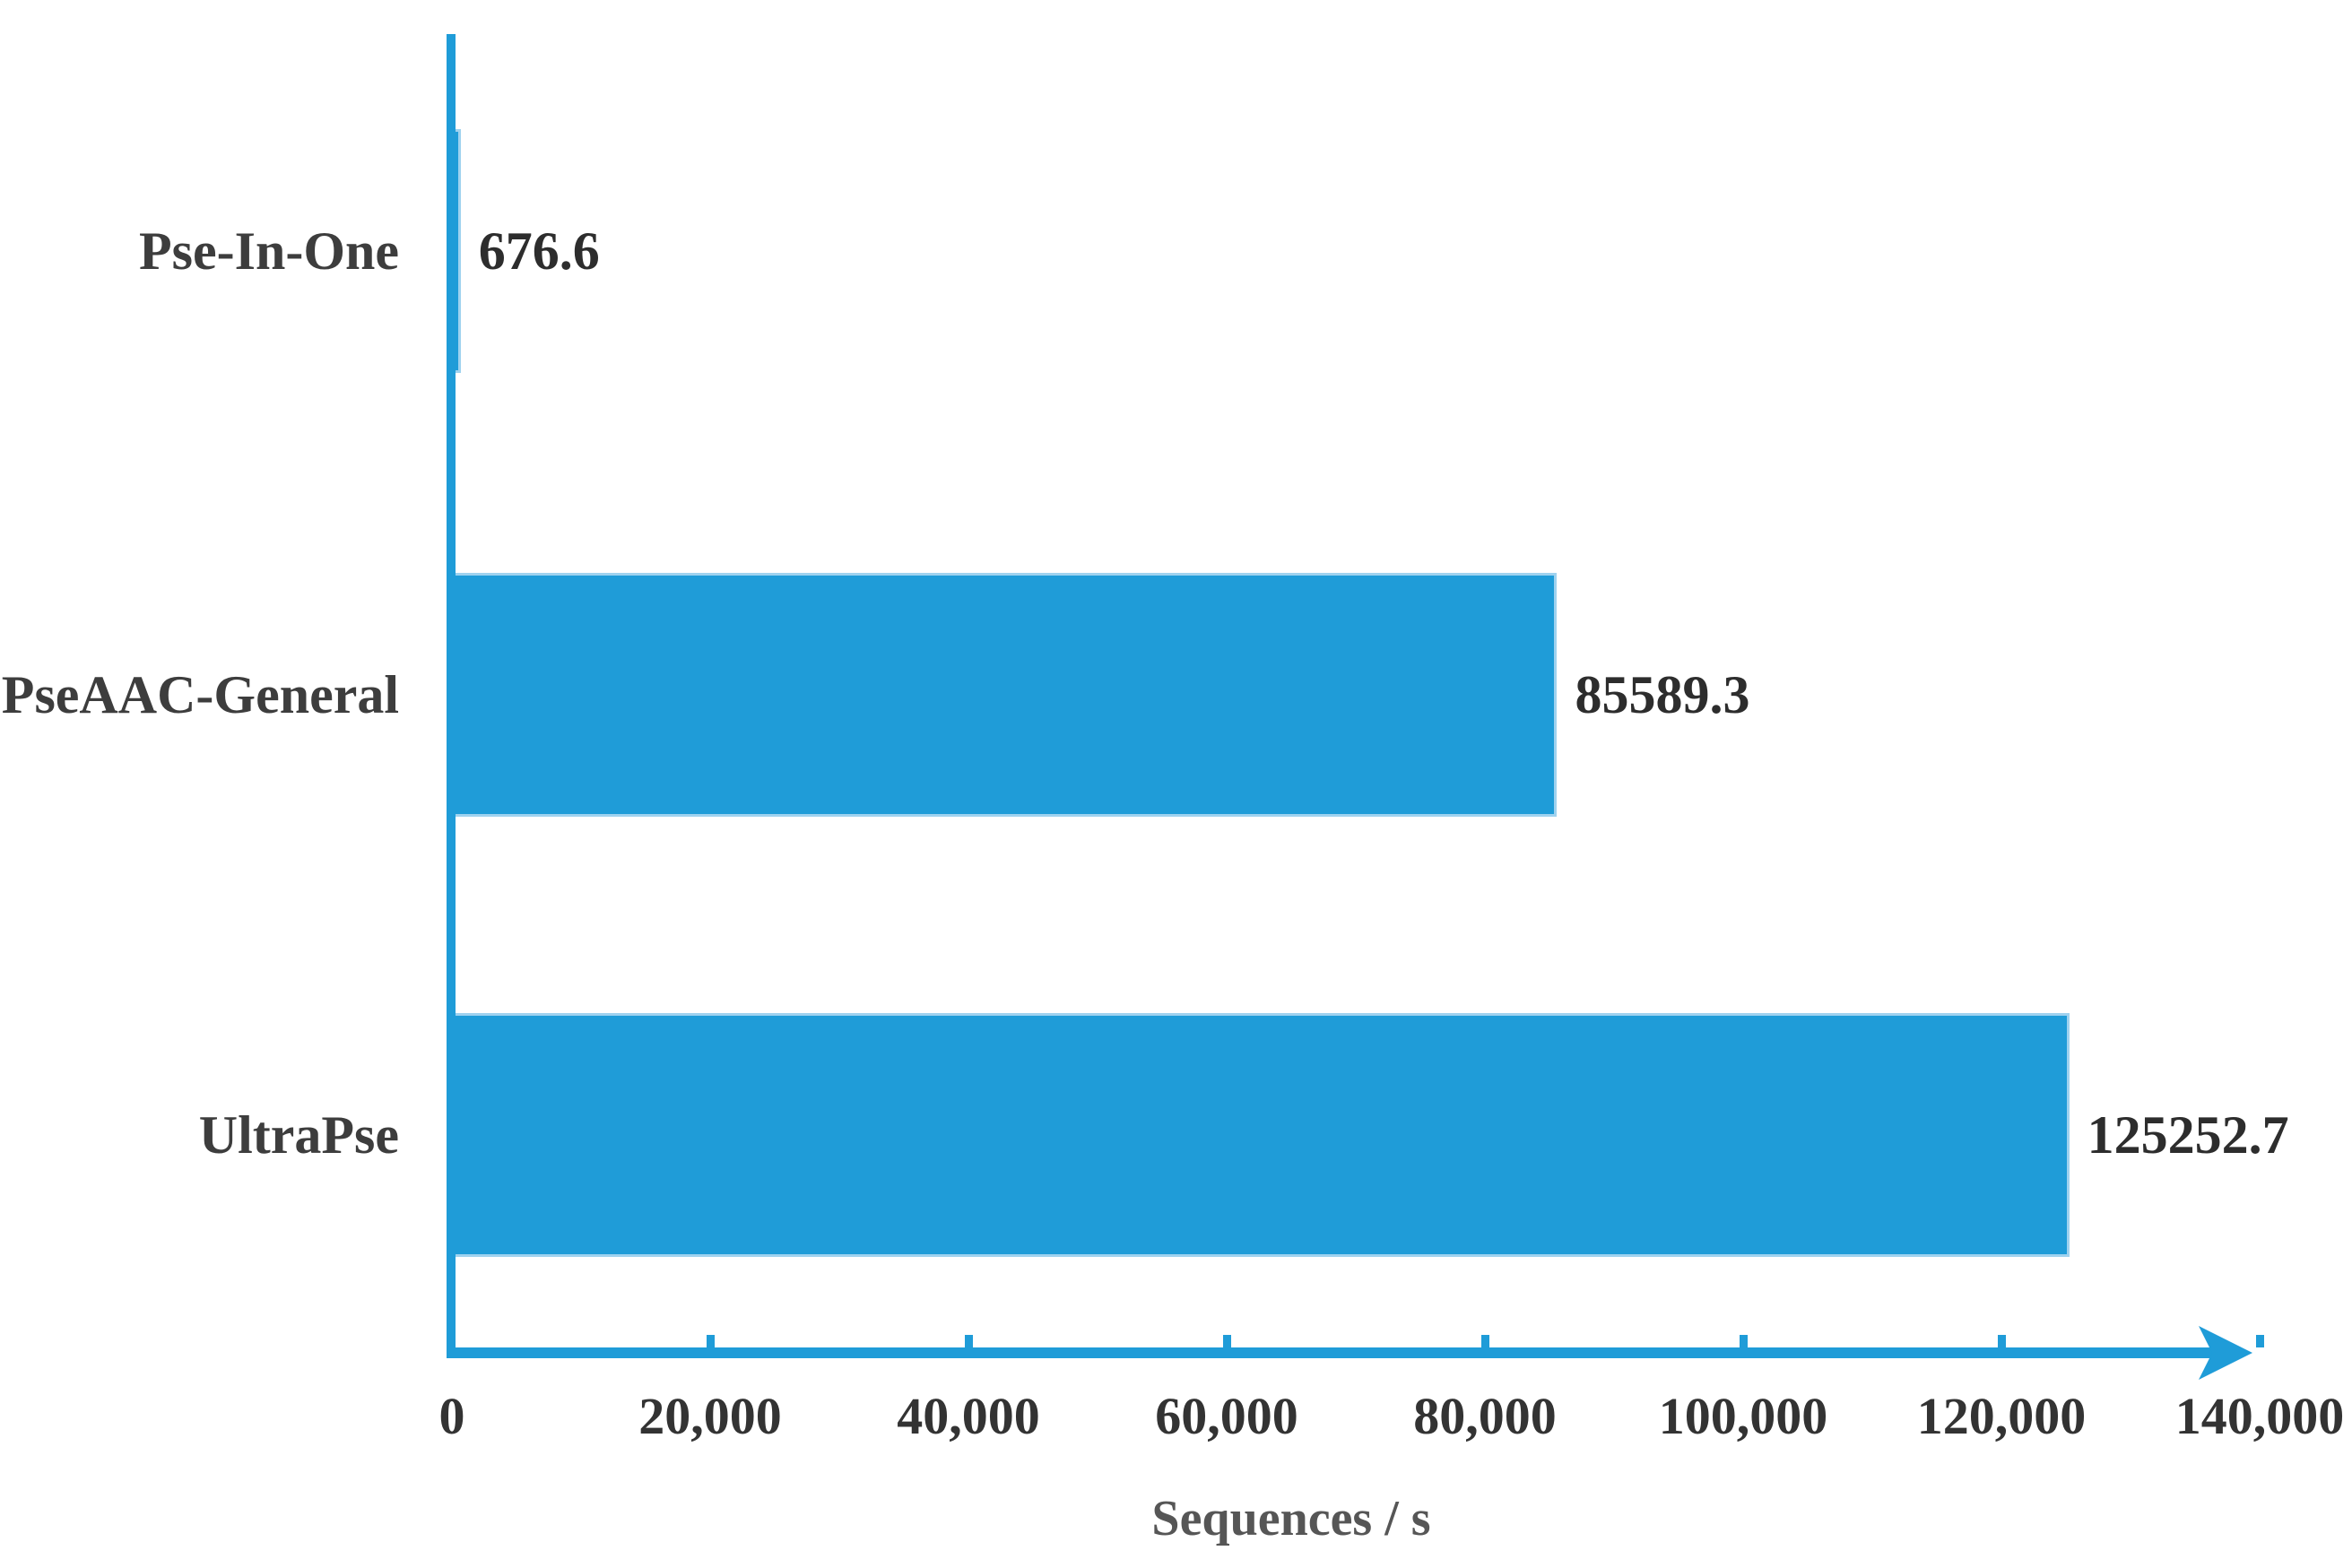  I want to click on x-axis-arrowhead-icon, so click(2225, 1353).